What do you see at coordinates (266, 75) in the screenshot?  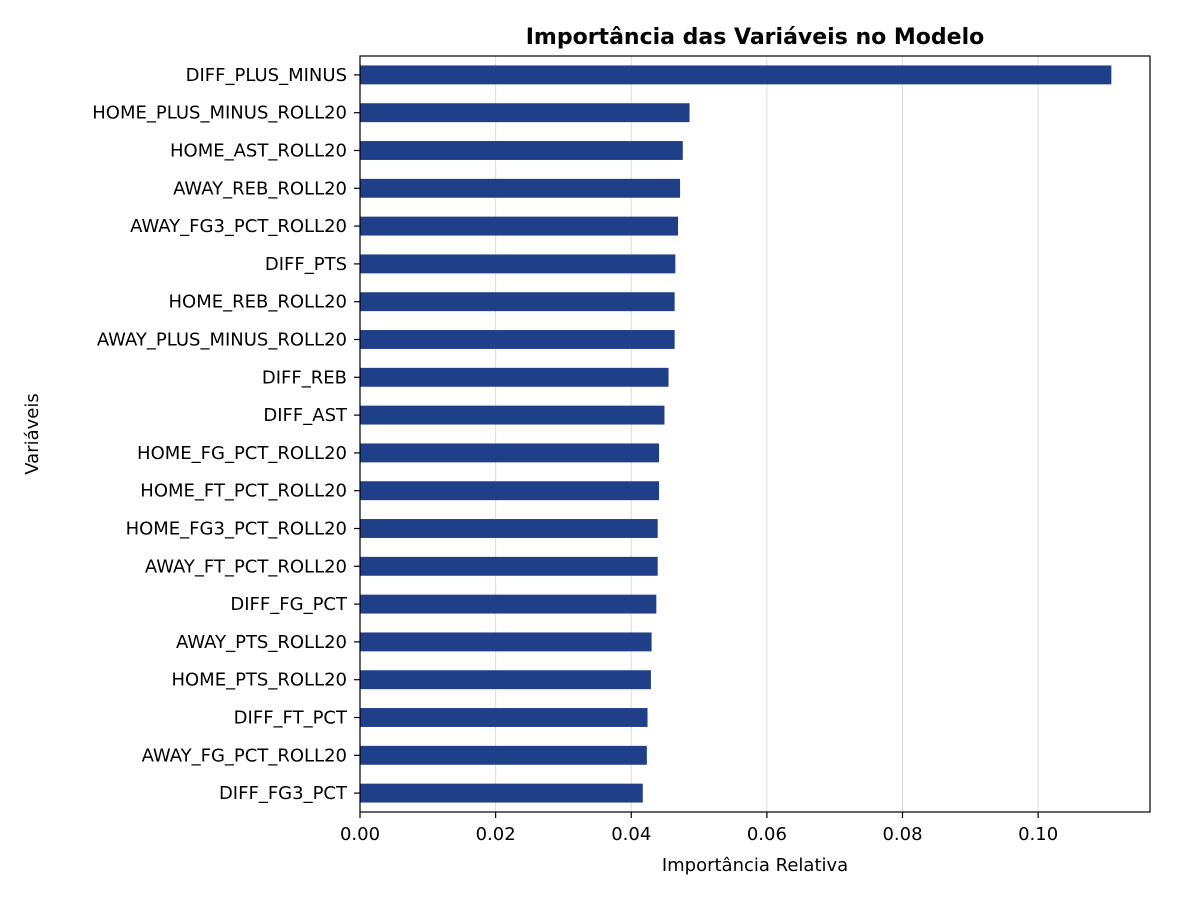 I see `y-tick-label: DIFF_PLUS_MINUS` at bounding box center [266, 75].